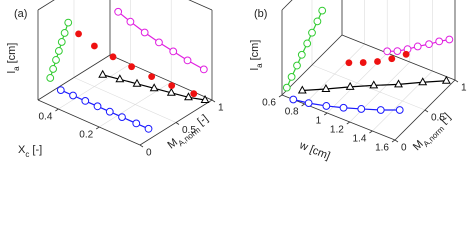 This screenshot has width=474, height=240. What do you see at coordinates (45, 117) in the screenshot?
I see `x-tick-label: 0.4` at bounding box center [45, 117].